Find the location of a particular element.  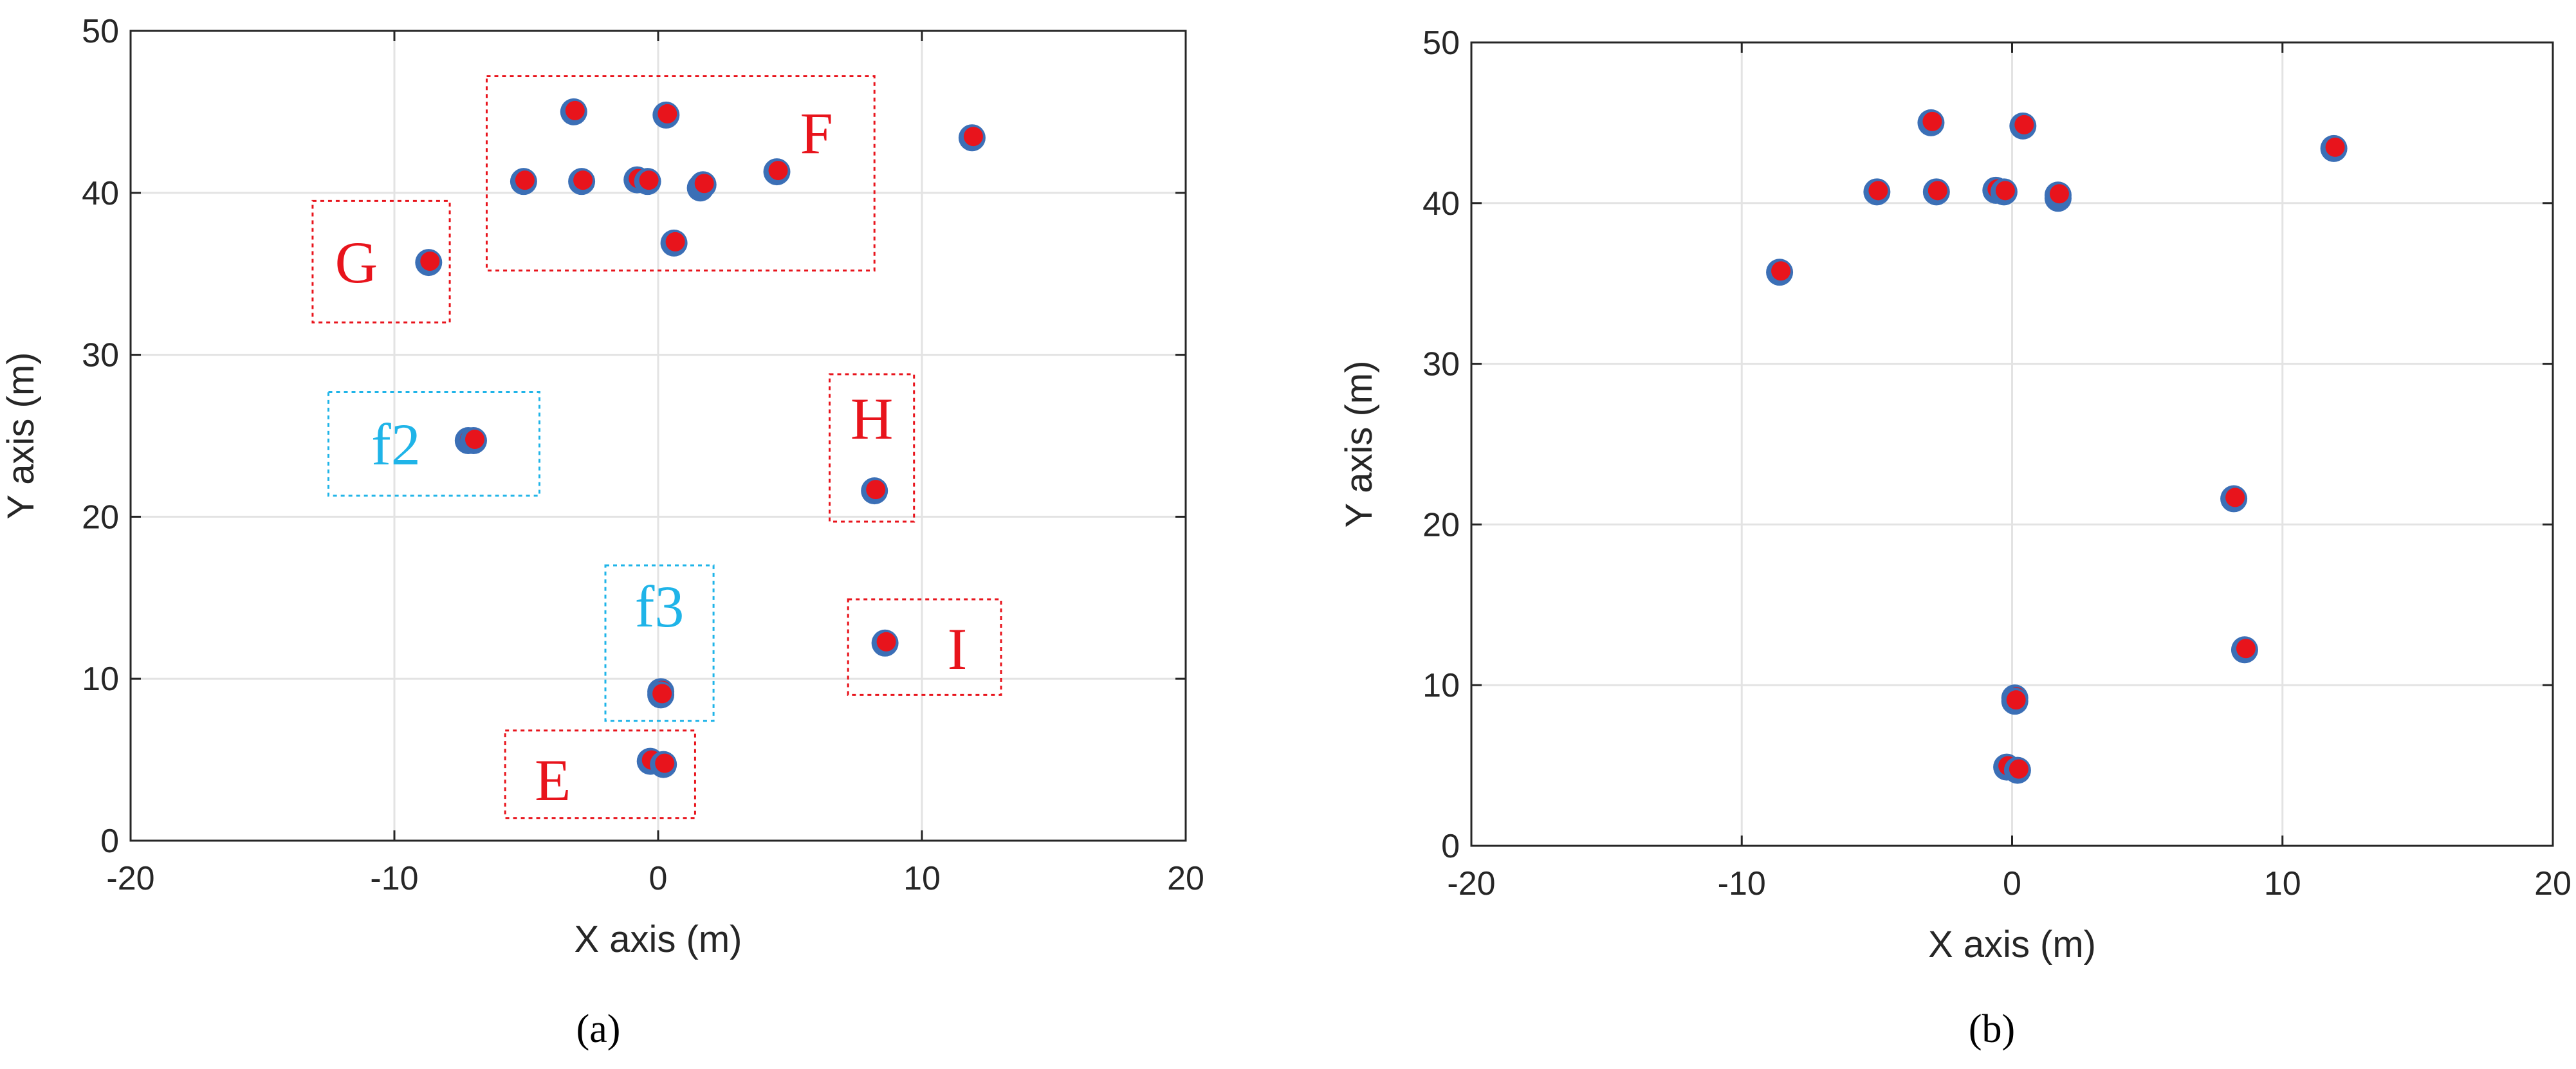

panel-caption: (a) is located at coordinates (598, 1029).